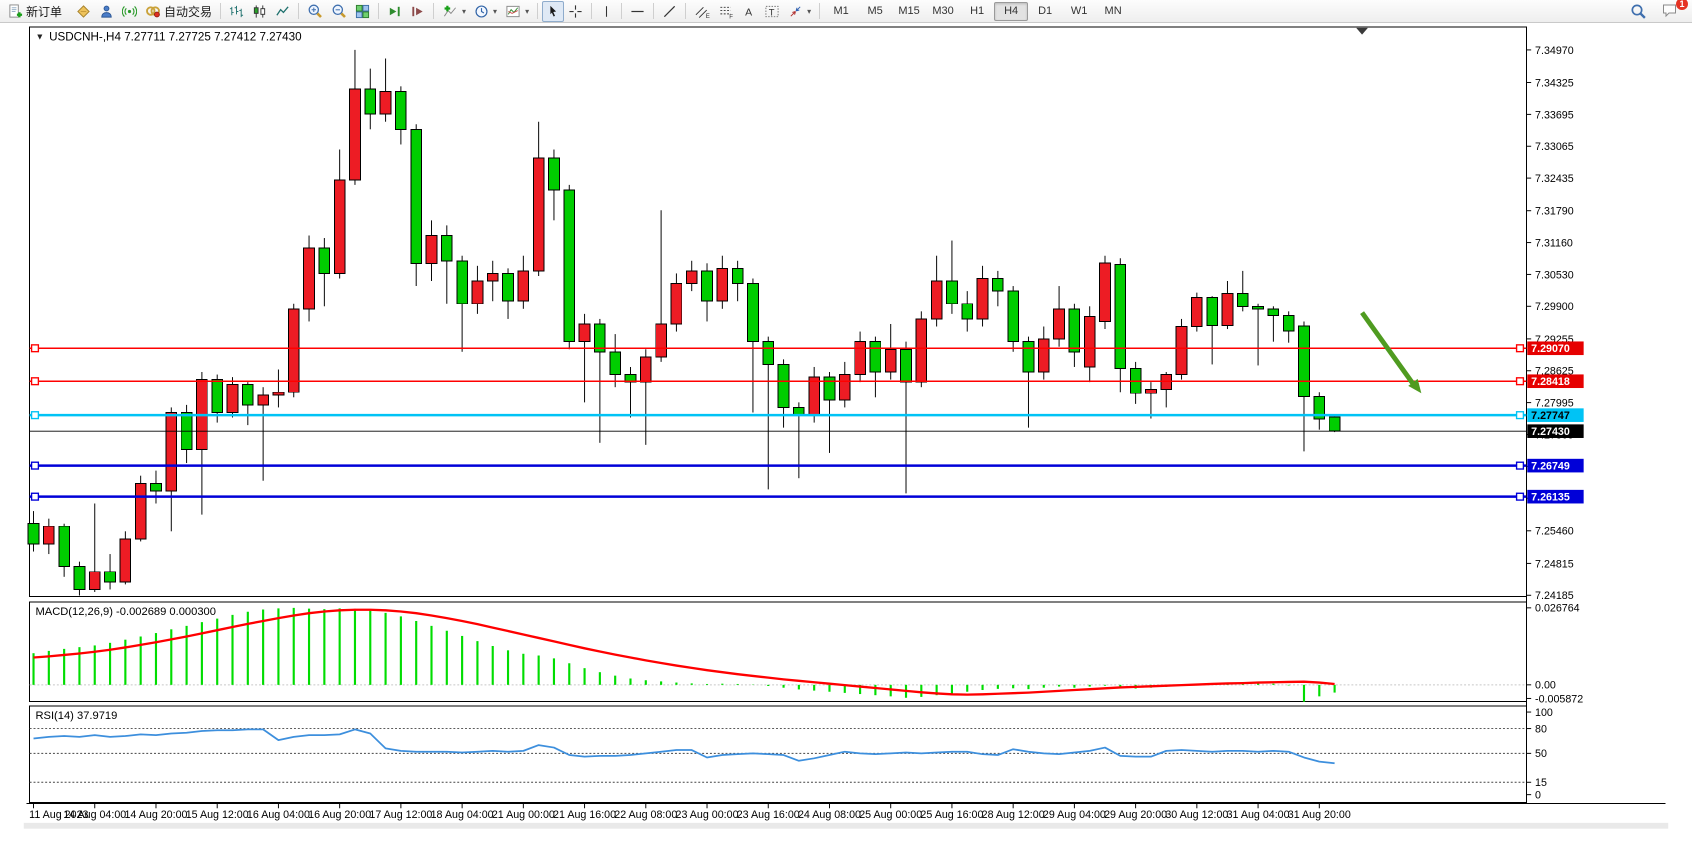 The height and width of the screenshot is (852, 1692). What do you see at coordinates (129, 11) in the screenshot?
I see `signals-button` at bounding box center [129, 11].